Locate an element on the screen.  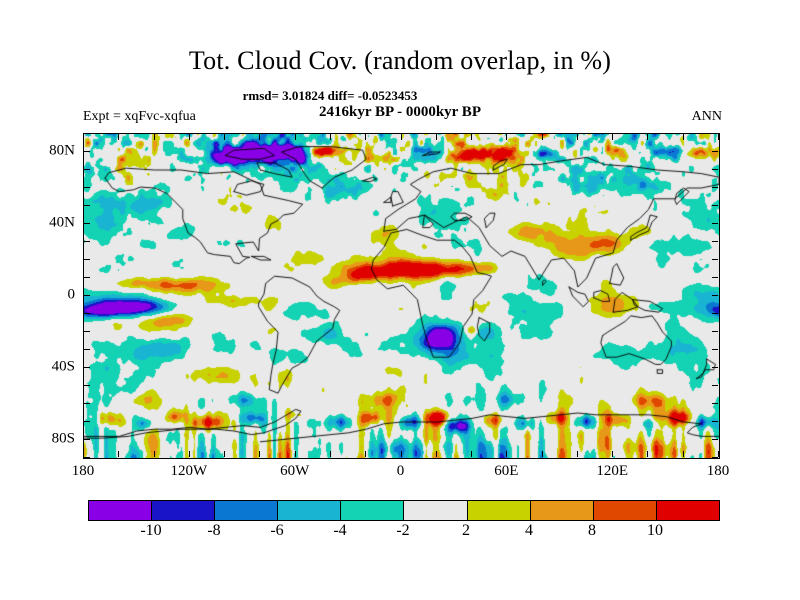
y-axis-label: 80S is located at coordinates (63, 438).